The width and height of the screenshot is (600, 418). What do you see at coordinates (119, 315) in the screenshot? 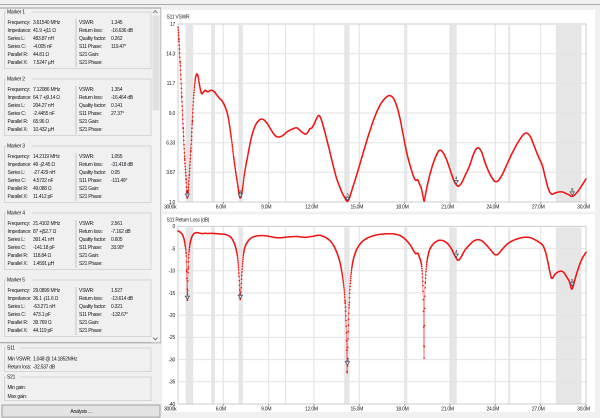
I see `svg-text: -132.67°` at bounding box center [119, 315].